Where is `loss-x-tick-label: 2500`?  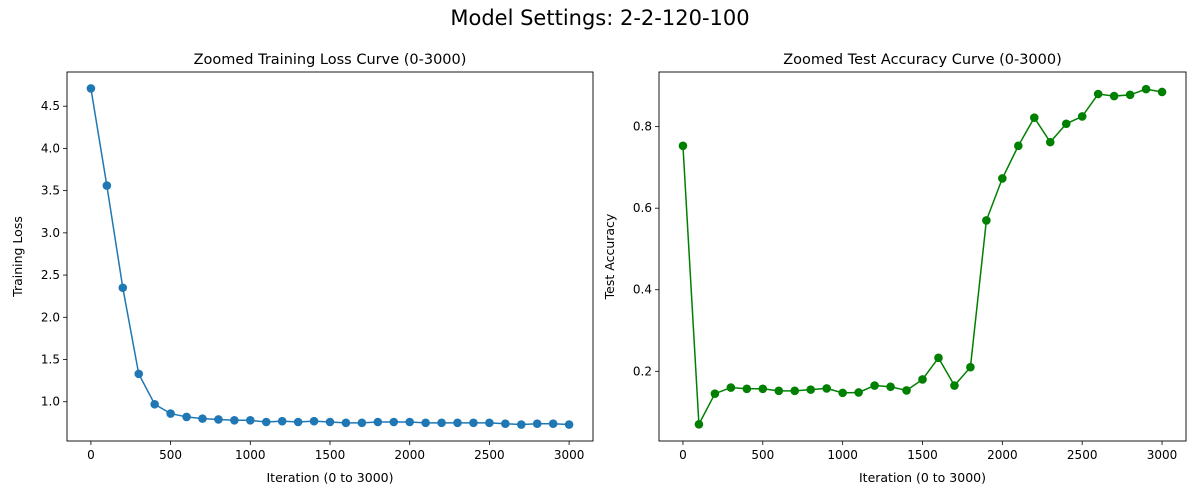 loss-x-tick-label: 2500 is located at coordinates (489, 455).